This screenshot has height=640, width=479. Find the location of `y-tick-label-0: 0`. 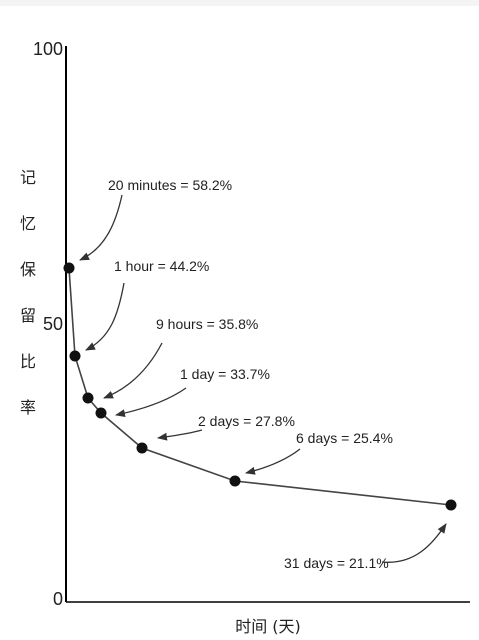

y-tick-label-0: 0 is located at coordinates (58, 599).